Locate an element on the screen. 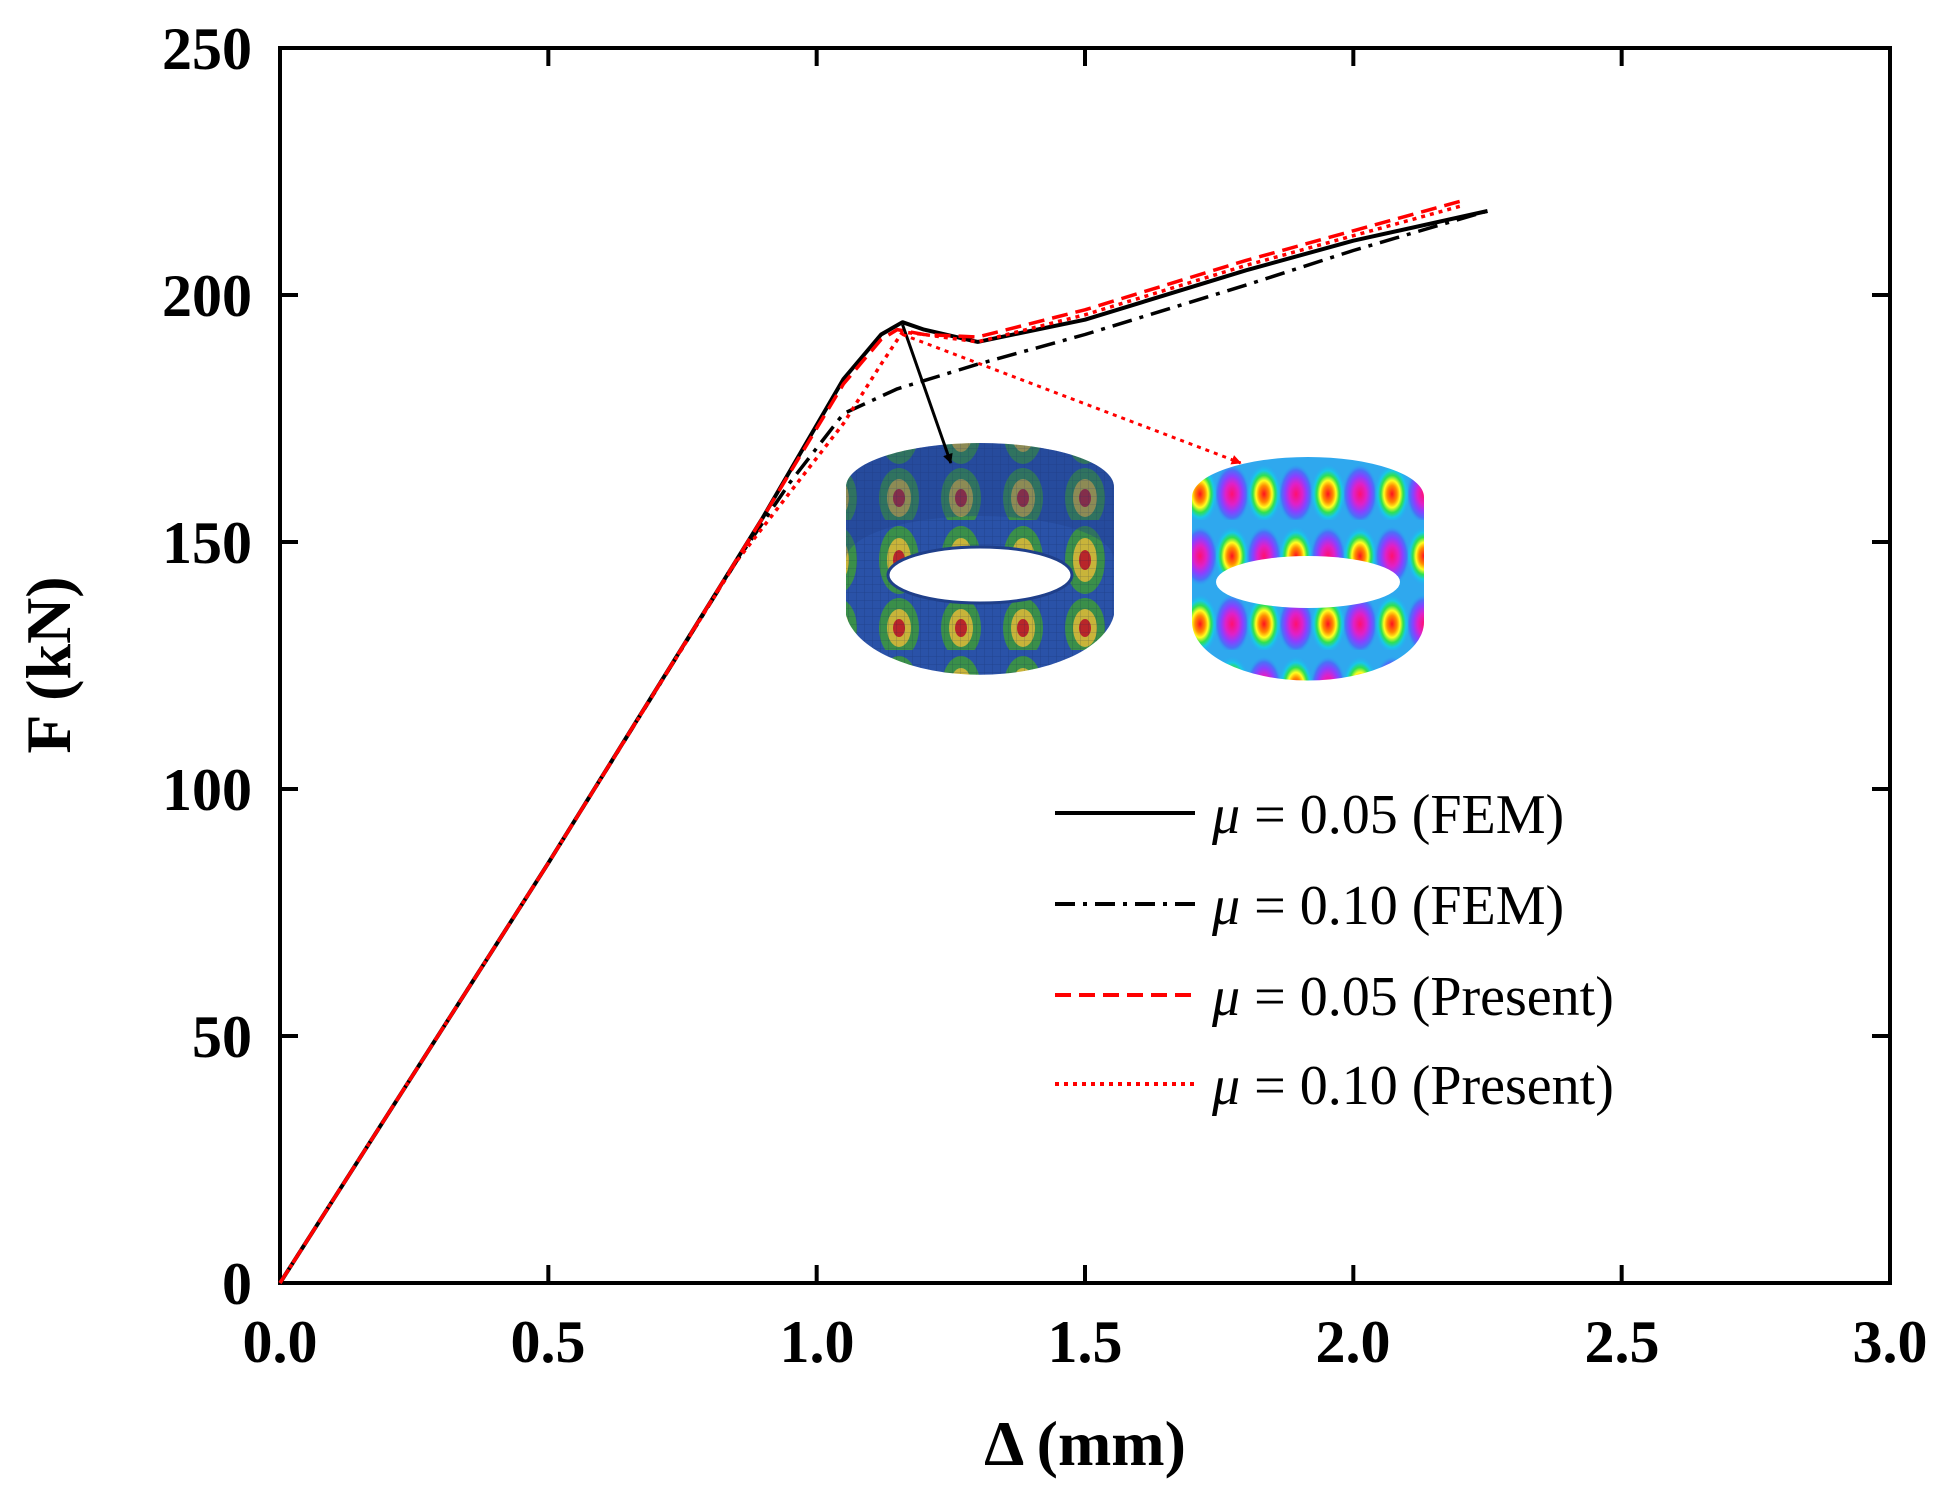 This screenshot has width=1938, height=1487. fem-buckling-mode-inset is located at coordinates (980, 559).